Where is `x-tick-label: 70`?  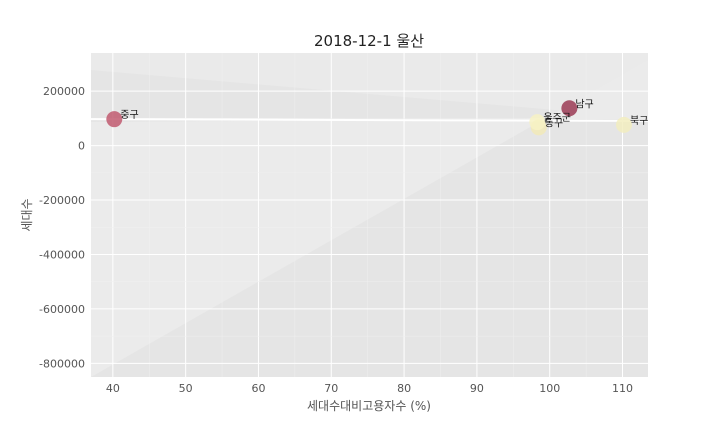 x-tick-label: 70 is located at coordinates (331, 388).